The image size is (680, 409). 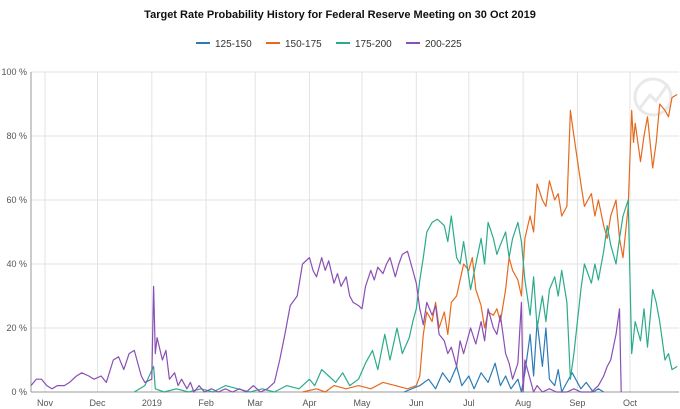 I want to click on x-tick-label: Dec, so click(x=98, y=403).